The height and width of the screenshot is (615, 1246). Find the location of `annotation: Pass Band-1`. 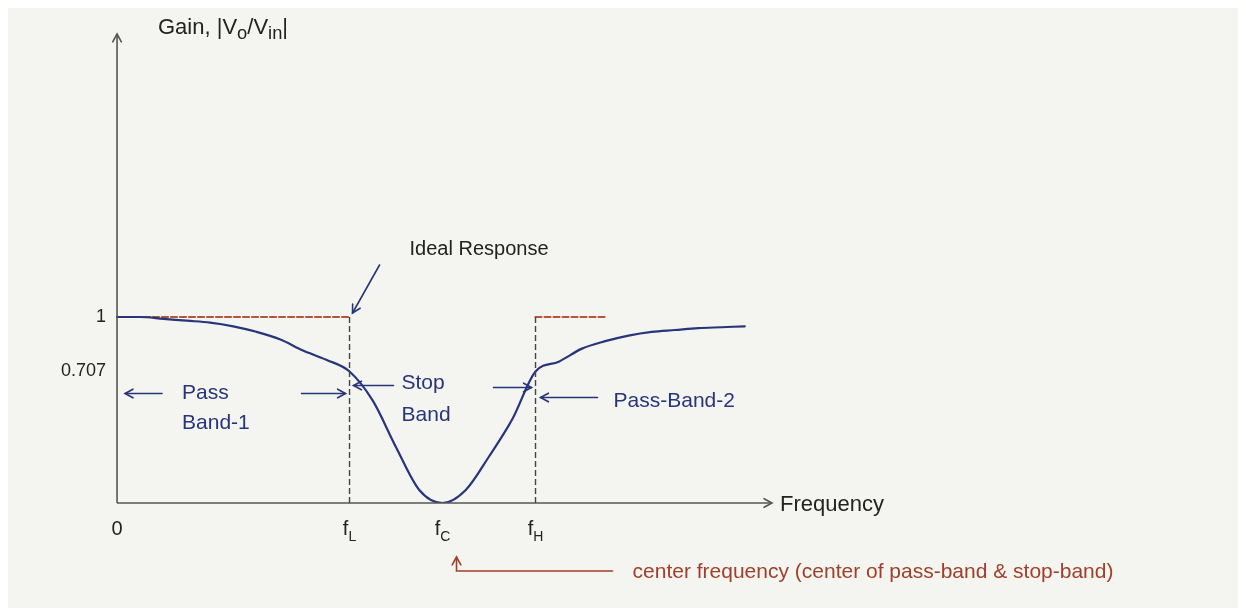

annotation: Pass Band-1 is located at coordinates (216, 407).